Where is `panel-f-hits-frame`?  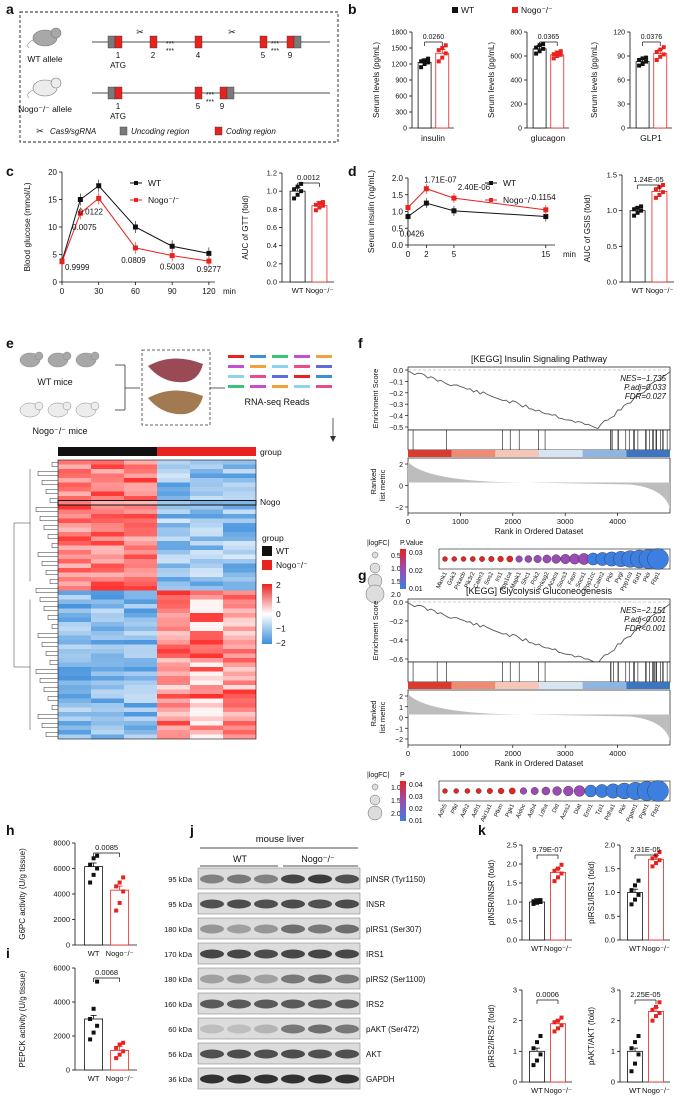
panel-f-hits-frame is located at coordinates (539, 440).